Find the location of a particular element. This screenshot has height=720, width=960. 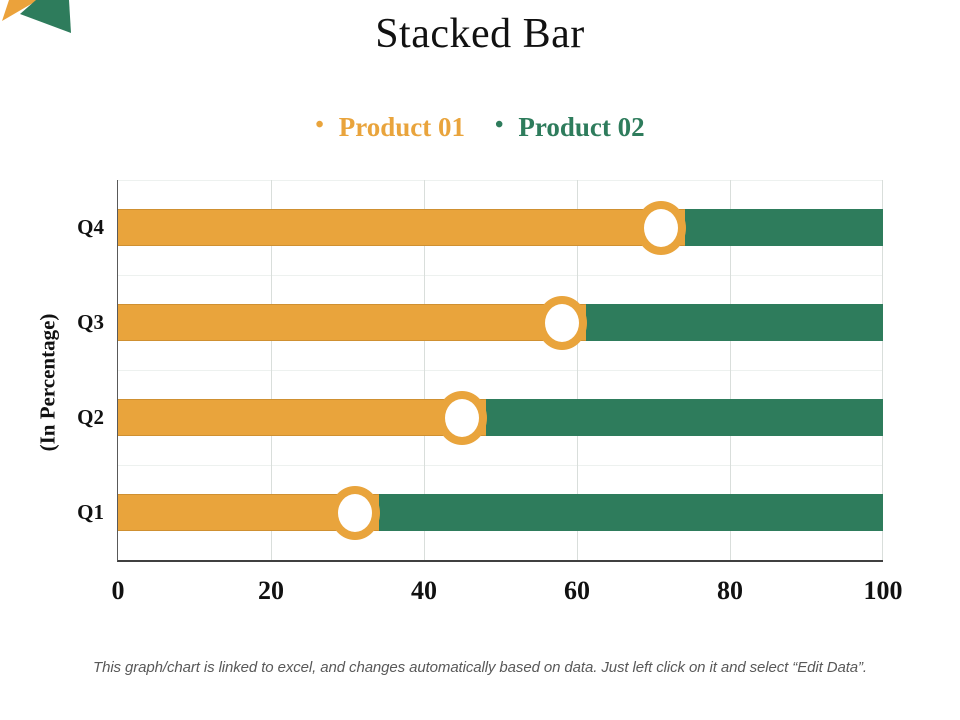

x-tick-label: 20 is located at coordinates (271, 590).